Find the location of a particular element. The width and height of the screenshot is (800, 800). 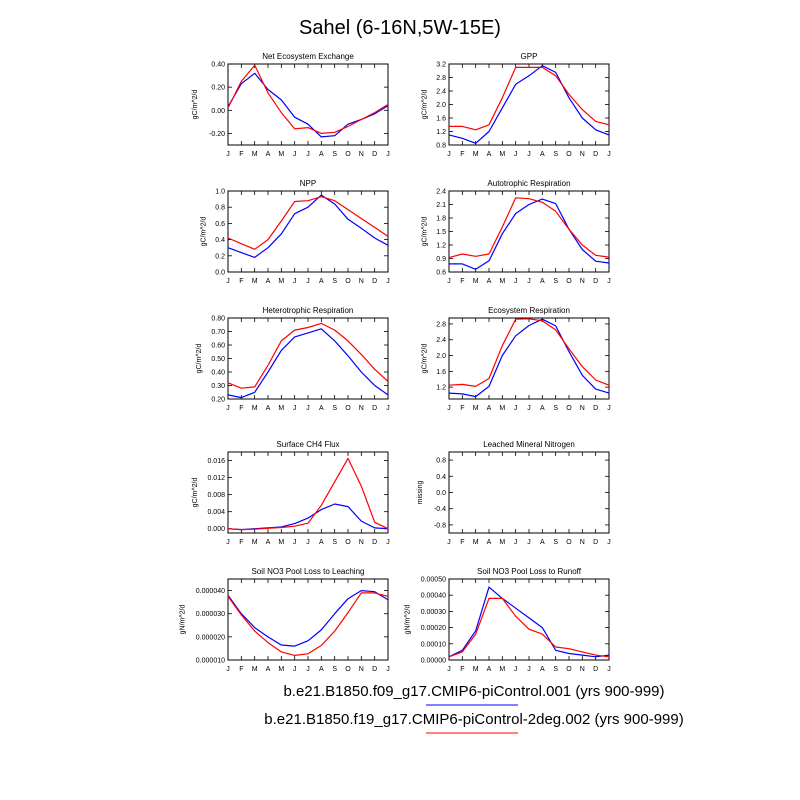

y-tick-label: 0.60 is located at coordinates (218, 346).